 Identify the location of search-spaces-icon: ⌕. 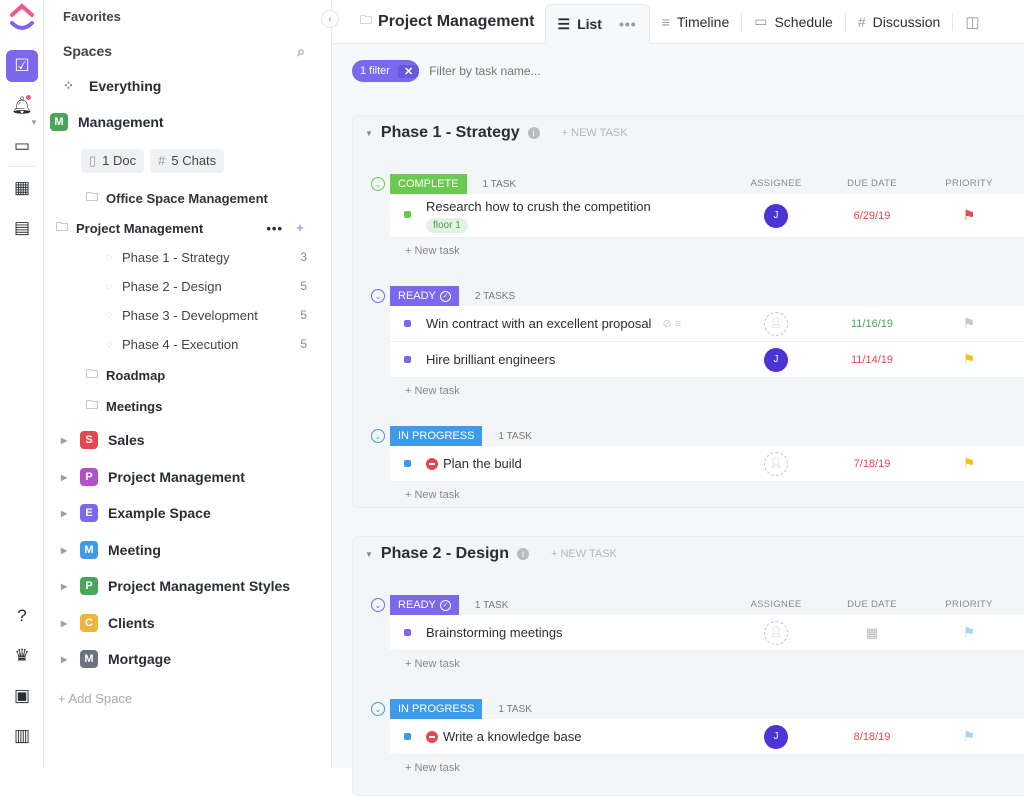
(301, 50).